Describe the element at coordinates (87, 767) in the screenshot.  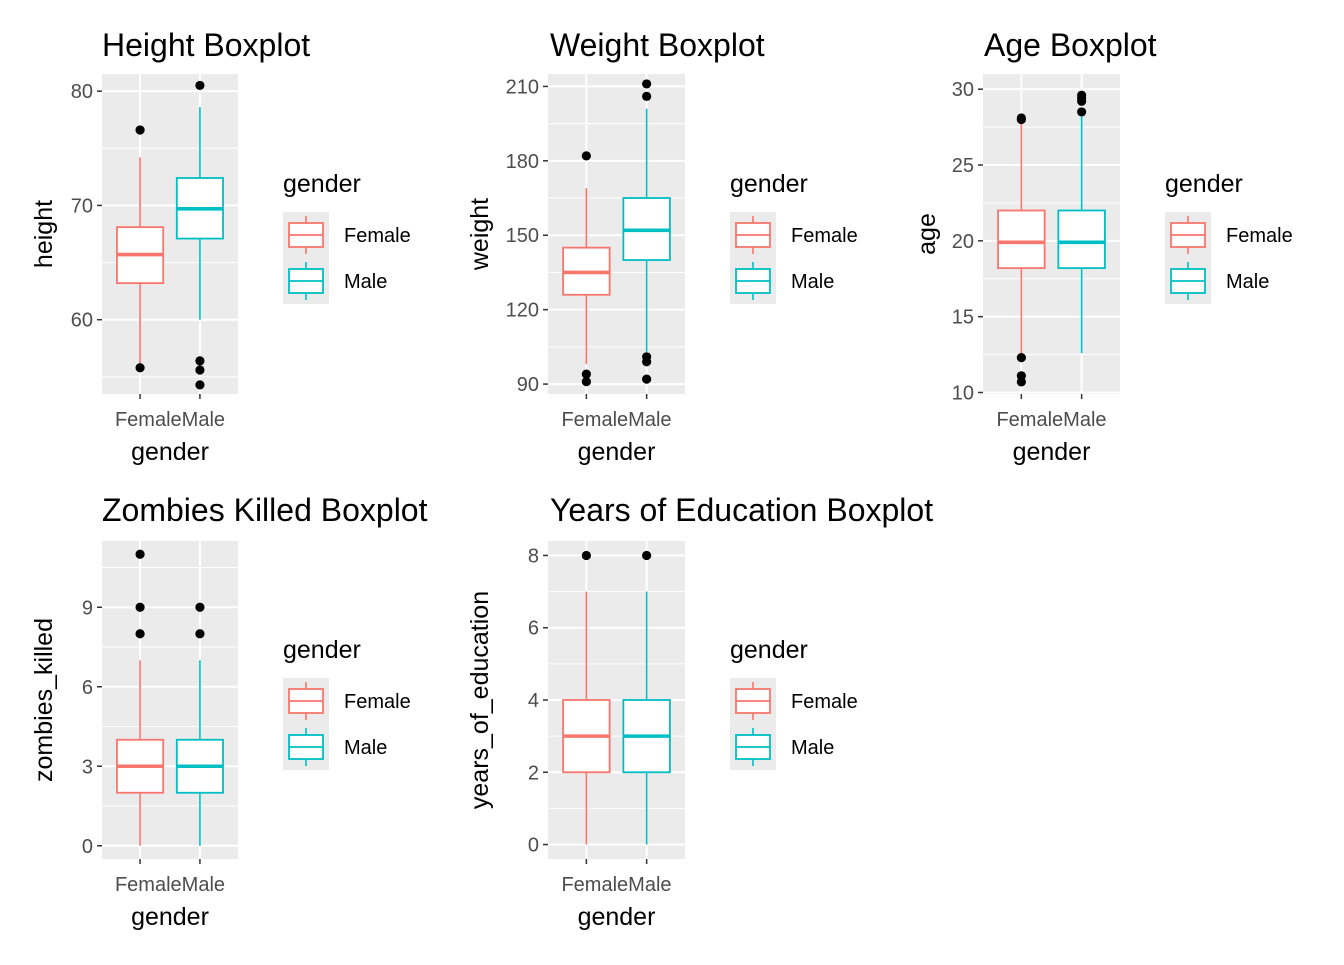
I see `y-tick-label: 3` at that location.